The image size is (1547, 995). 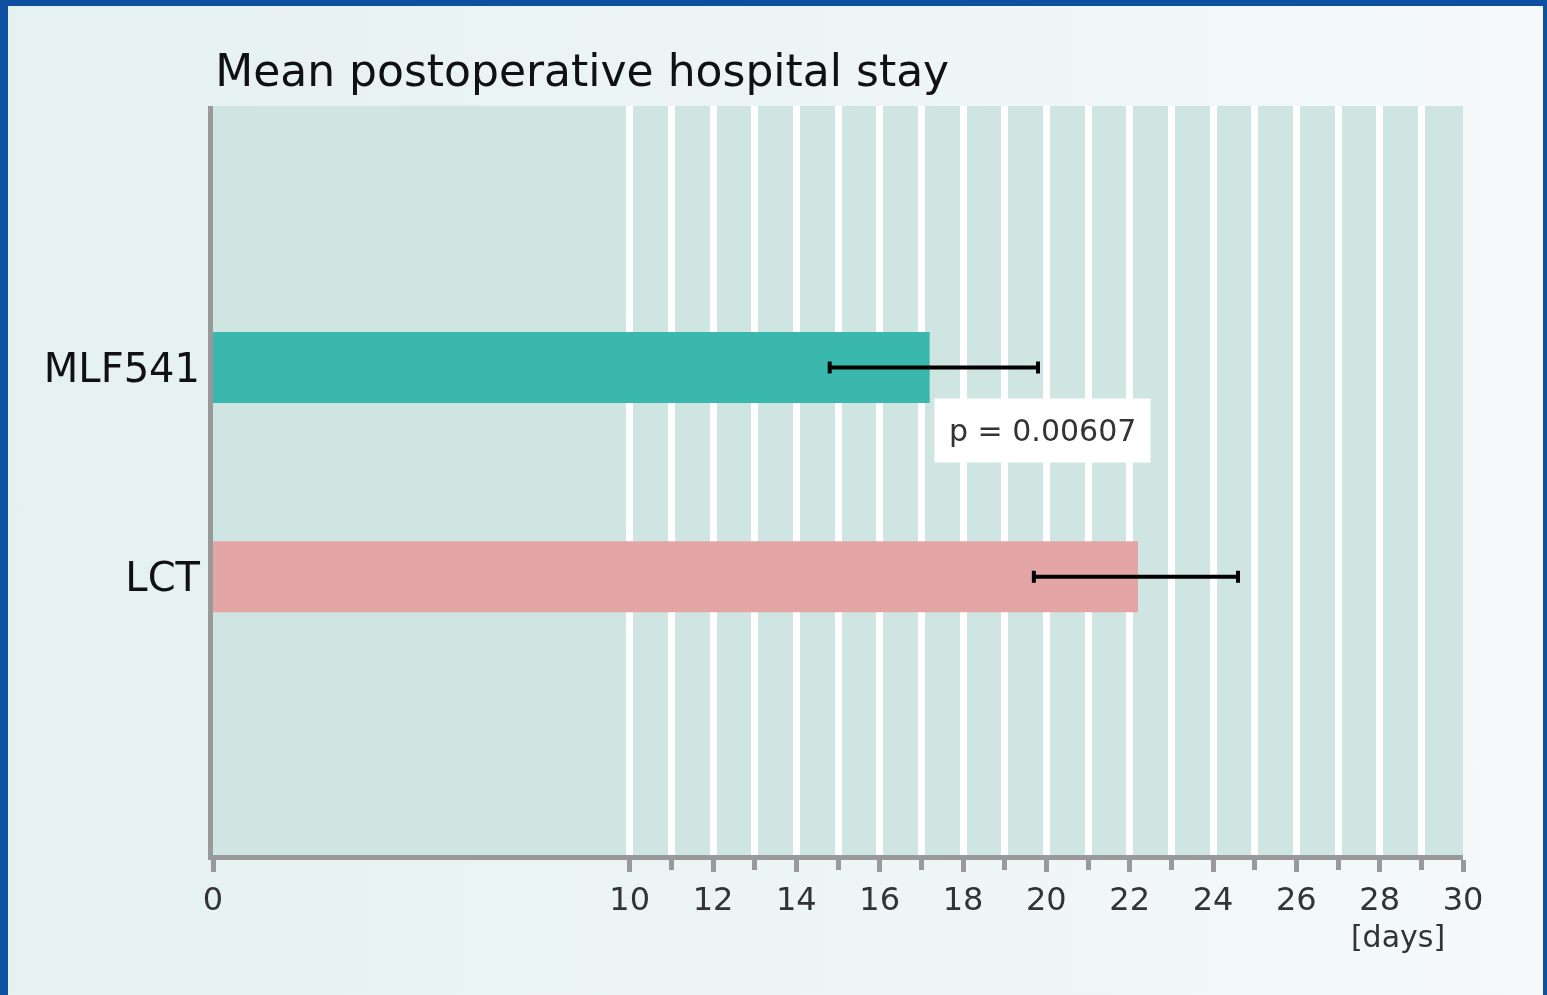 What do you see at coordinates (1463, 899) in the screenshot?
I see `x-tick-label: 30` at bounding box center [1463, 899].